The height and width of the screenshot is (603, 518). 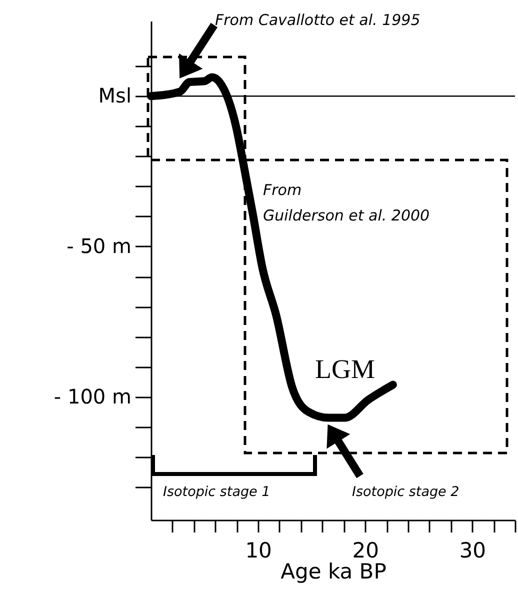 What do you see at coordinates (93, 396) in the screenshot?
I see `y-tick-label: - 100 m` at bounding box center [93, 396].